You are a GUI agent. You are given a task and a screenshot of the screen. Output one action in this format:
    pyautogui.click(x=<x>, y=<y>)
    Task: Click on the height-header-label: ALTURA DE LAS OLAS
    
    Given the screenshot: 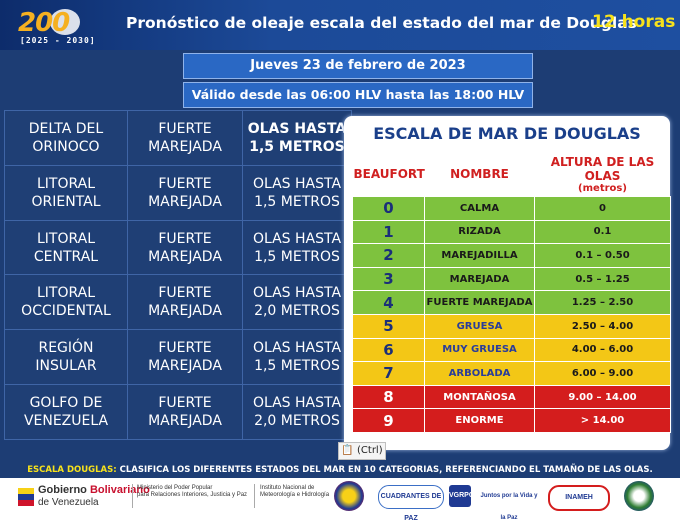 What is the action you would take?
    pyautogui.click(x=602, y=168)
    